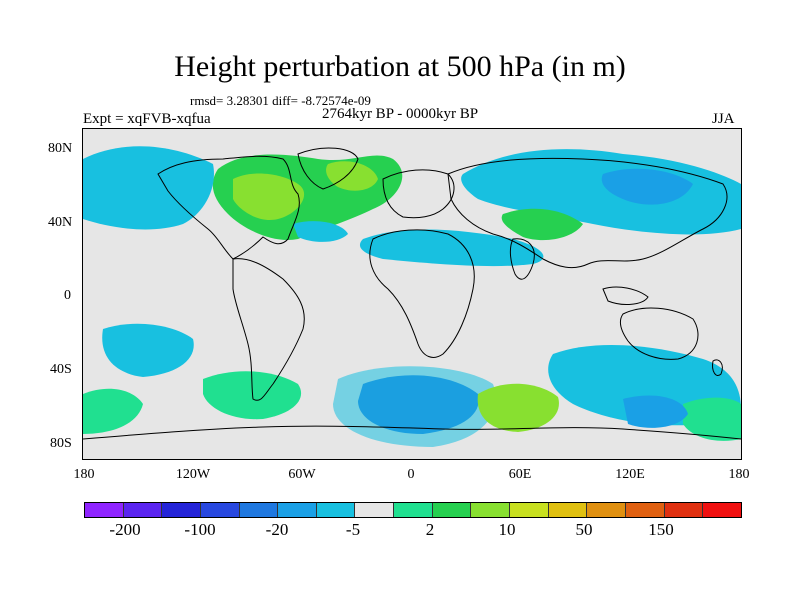  Describe the element at coordinates (400, 114) in the screenshot. I see `period-label: 2764kyr BP - 0000kyr BP` at that location.